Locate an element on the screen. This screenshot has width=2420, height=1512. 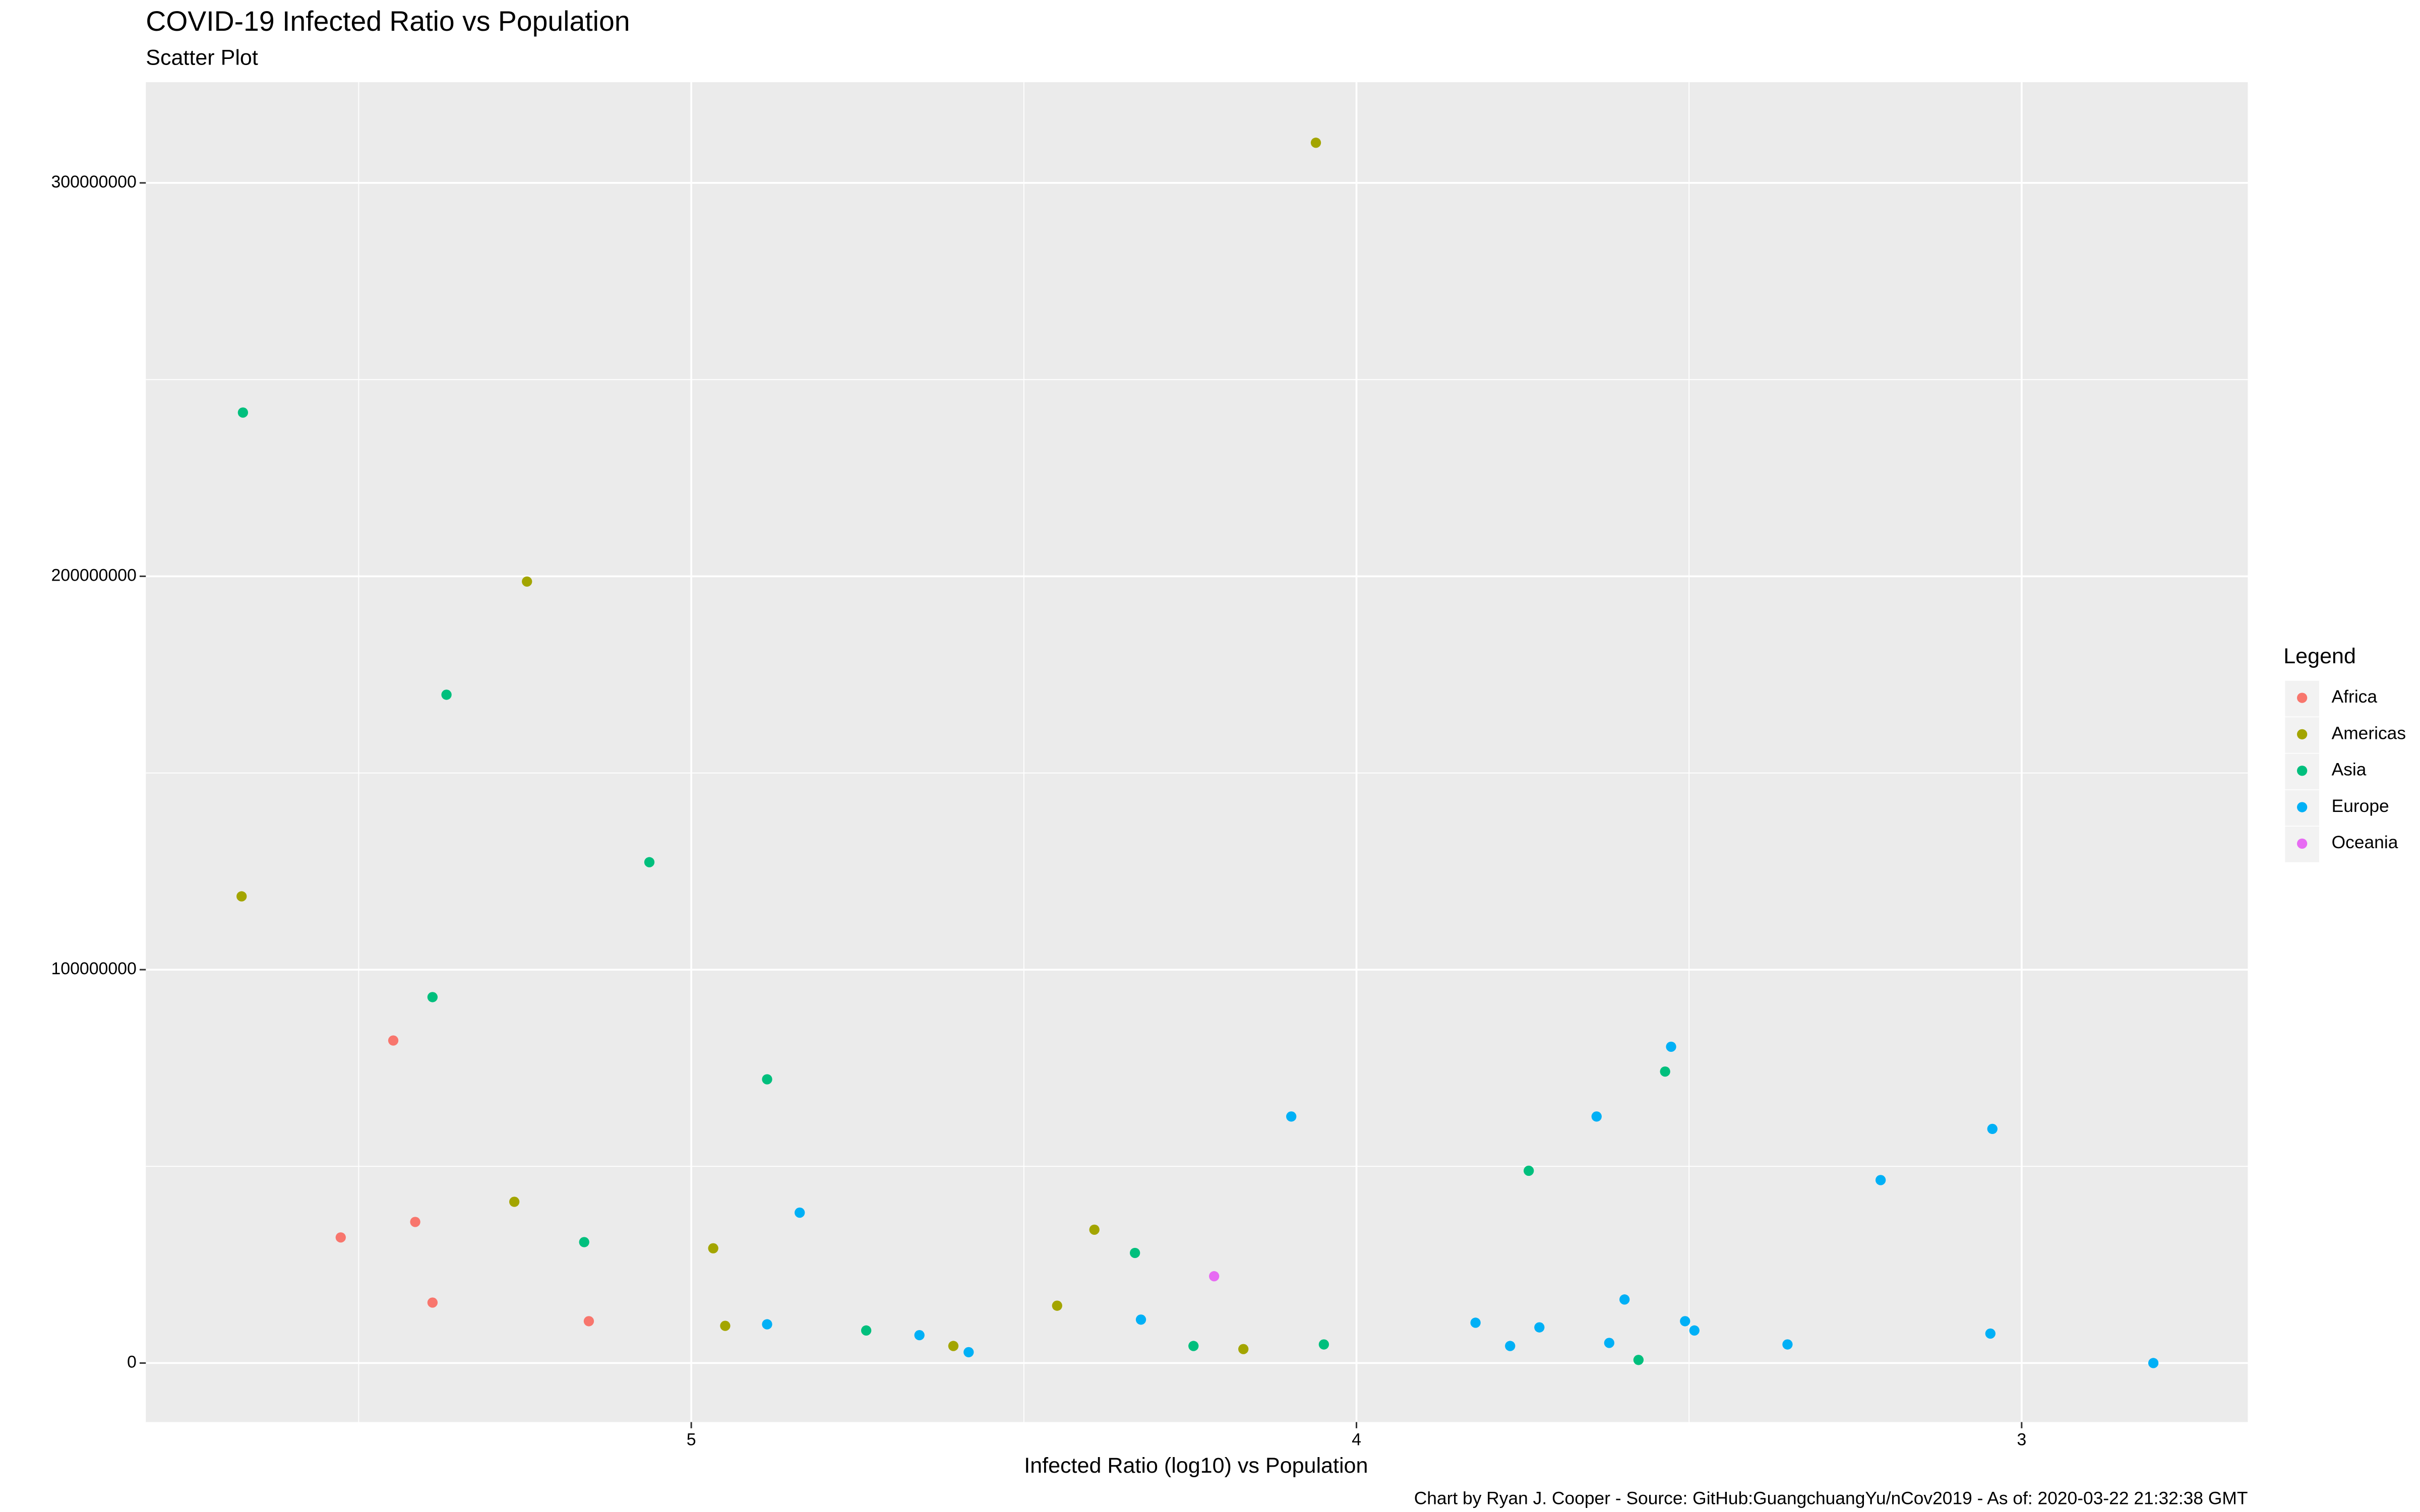
x-axis-label: Infected Ratio (log10) vs Population is located at coordinates (1196, 1466).